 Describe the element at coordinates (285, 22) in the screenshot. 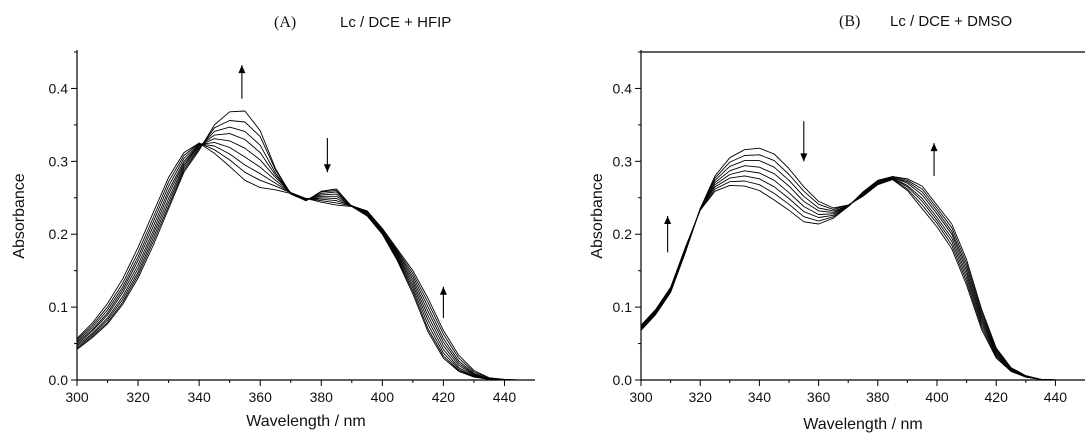

I see `panel-label: (A)` at that location.